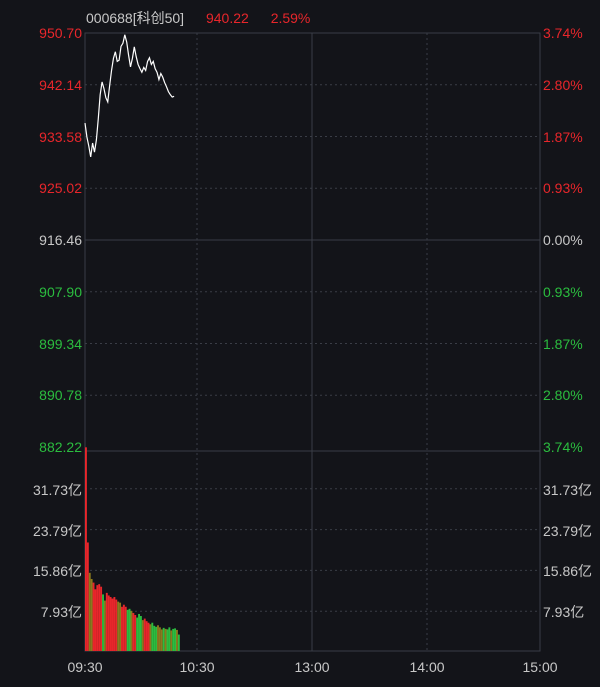  What do you see at coordinates (60, 84) in the screenshot?
I see `price-axis-label: 942.14` at bounding box center [60, 84].